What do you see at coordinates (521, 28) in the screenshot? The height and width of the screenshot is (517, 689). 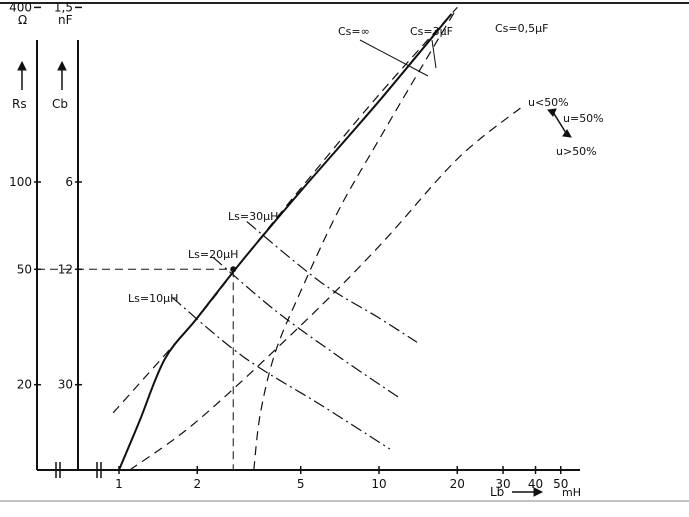 I see `label-cs-05uf: Cs=0,5μF` at bounding box center [521, 28].